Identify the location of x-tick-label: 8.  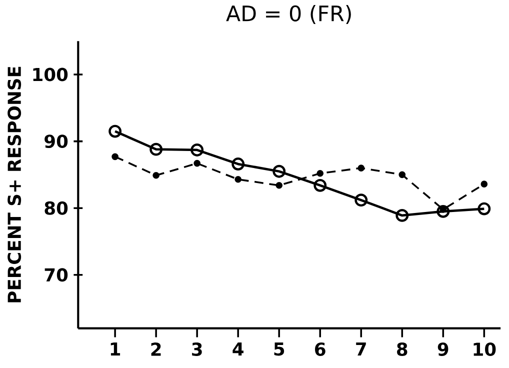
(402, 349).